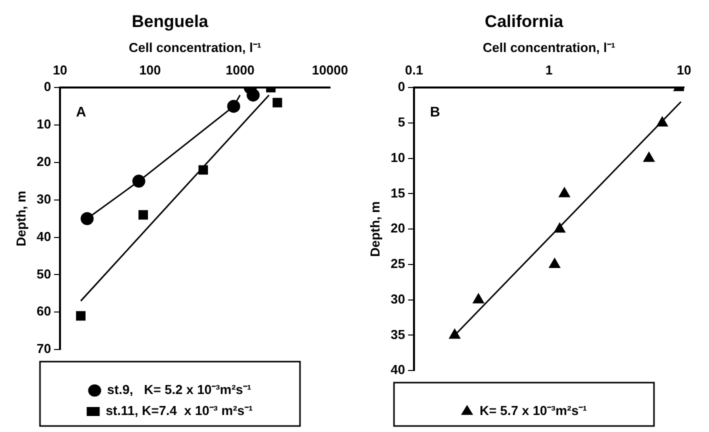 This screenshot has width=709, height=432. Describe the element at coordinates (240, 70) in the screenshot. I see `x-tick-label: 1000` at that location.